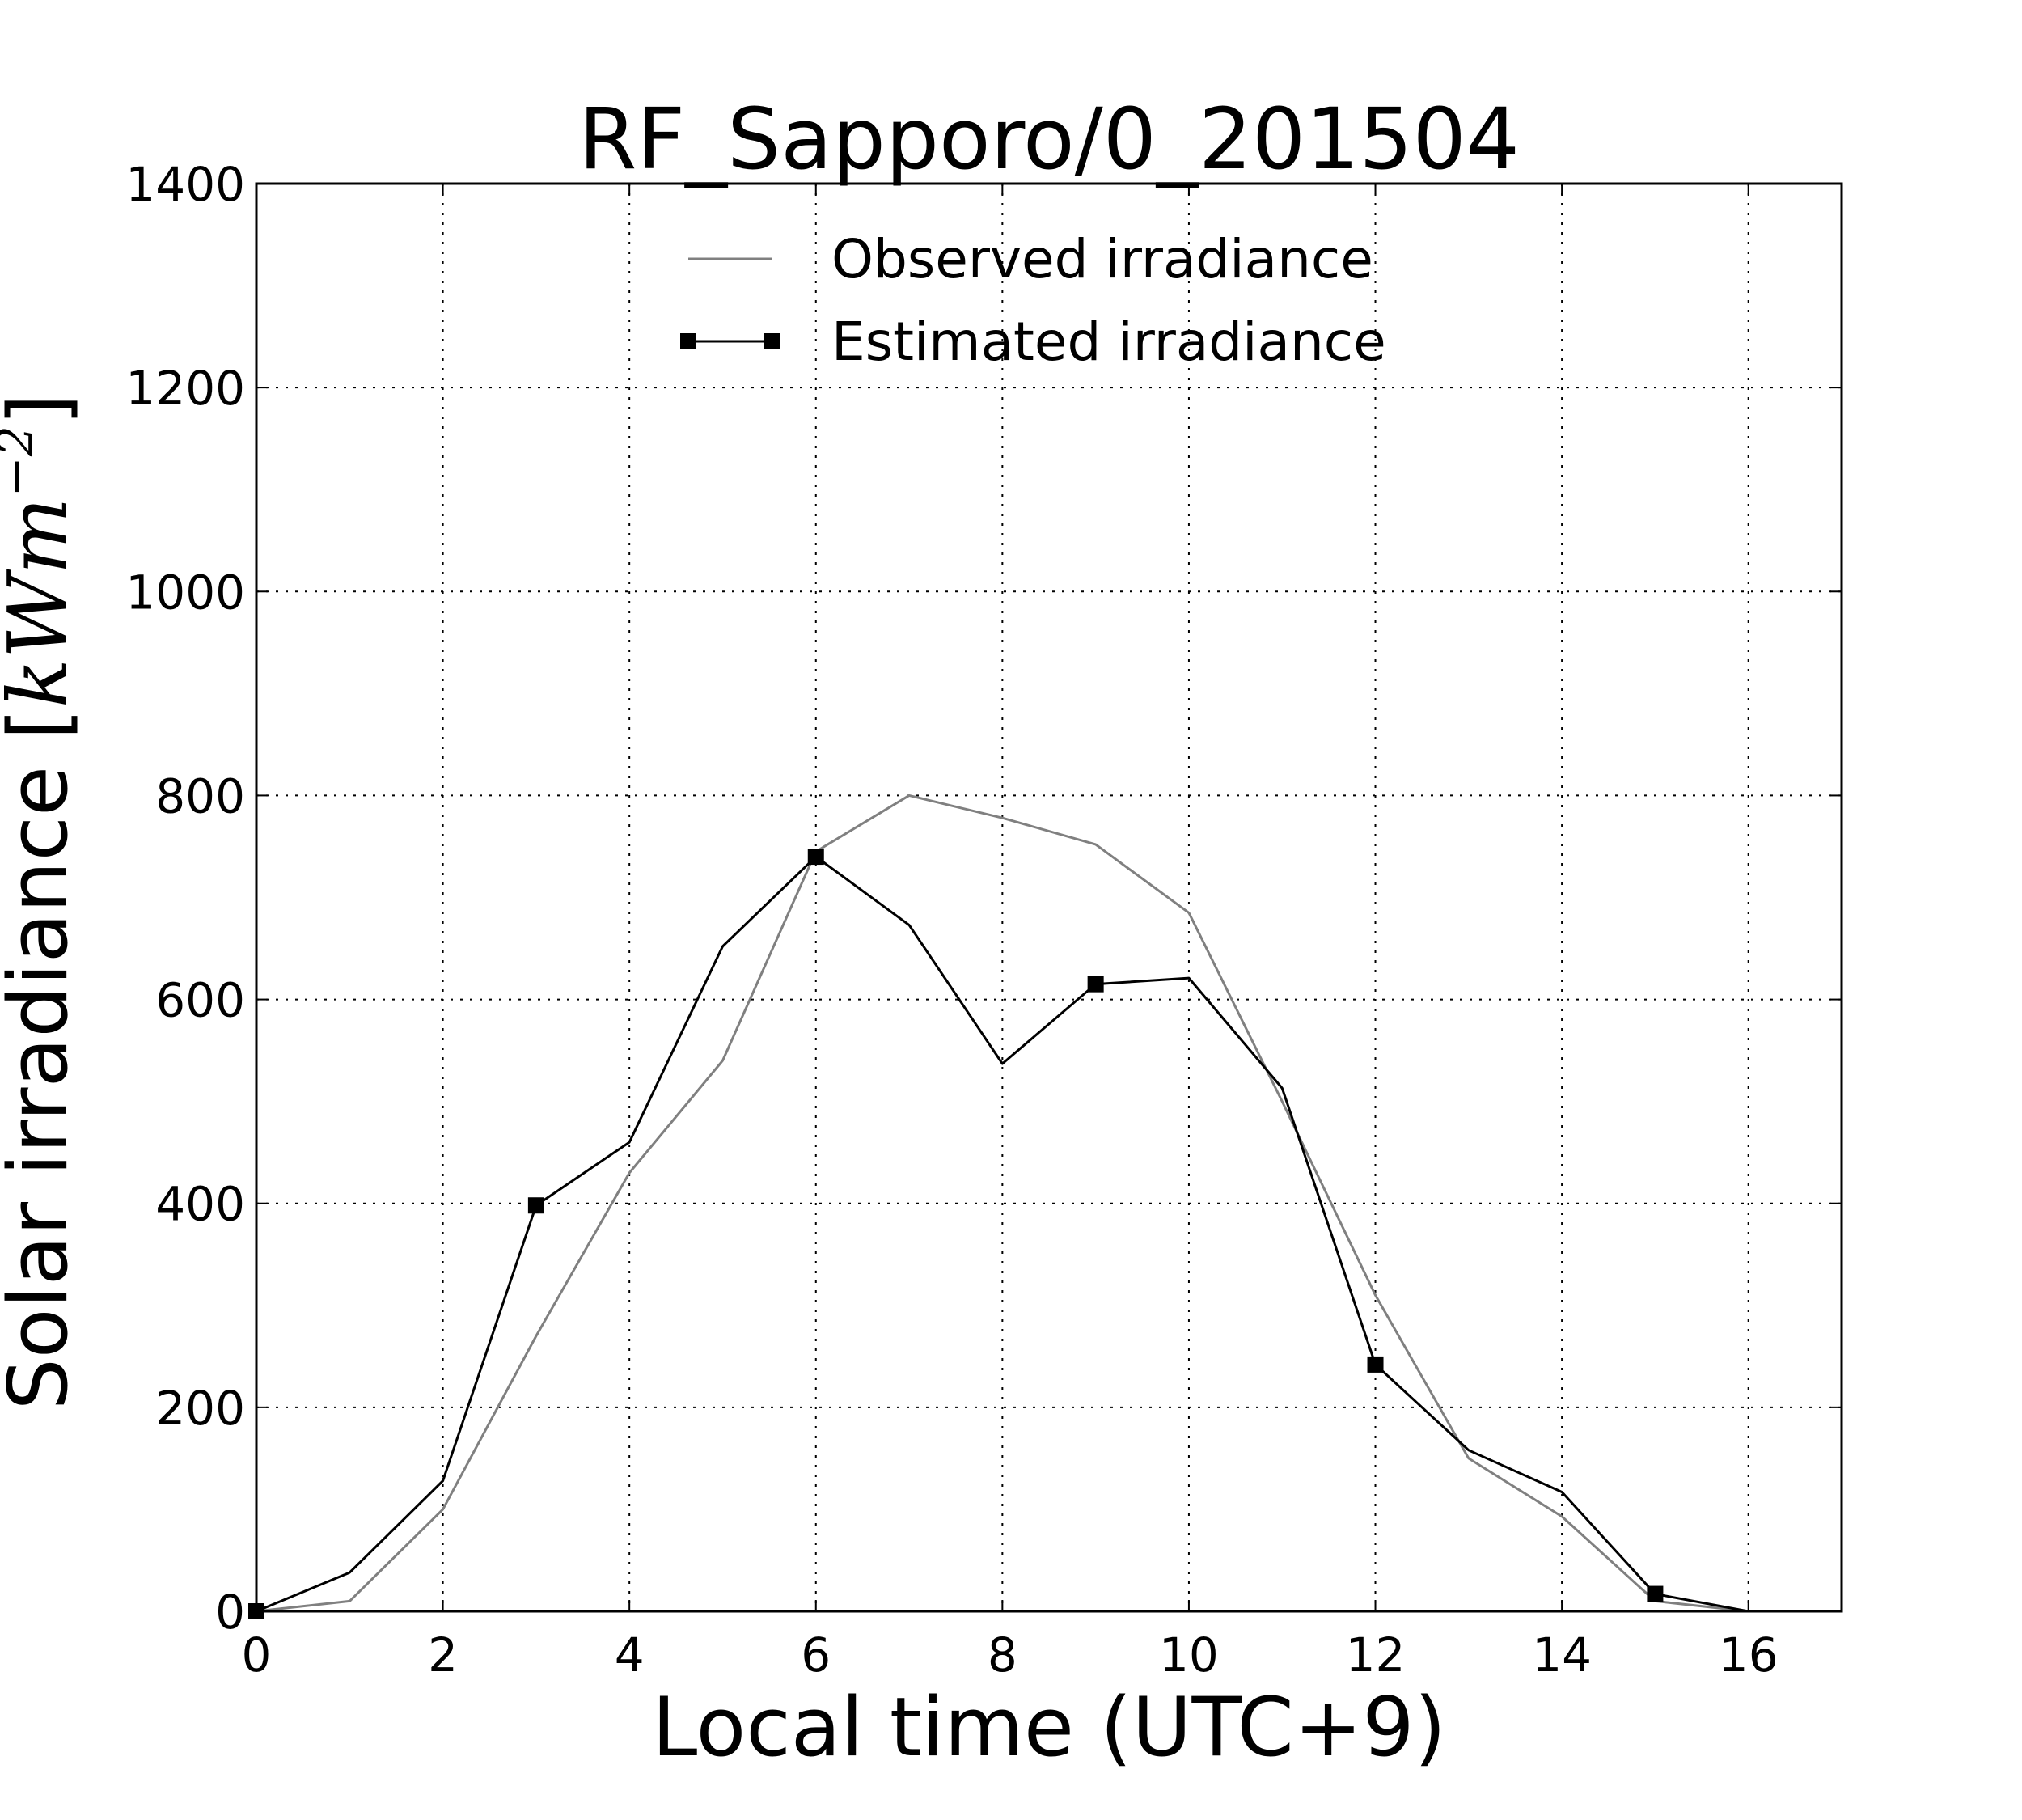  I want to click on y-axis-label-unit: kWm, so click(43, 603).